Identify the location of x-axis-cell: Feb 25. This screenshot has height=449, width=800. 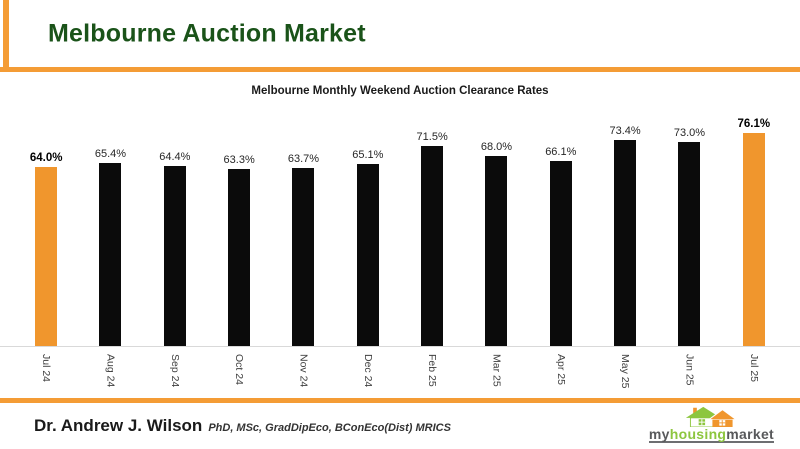
(432, 372).